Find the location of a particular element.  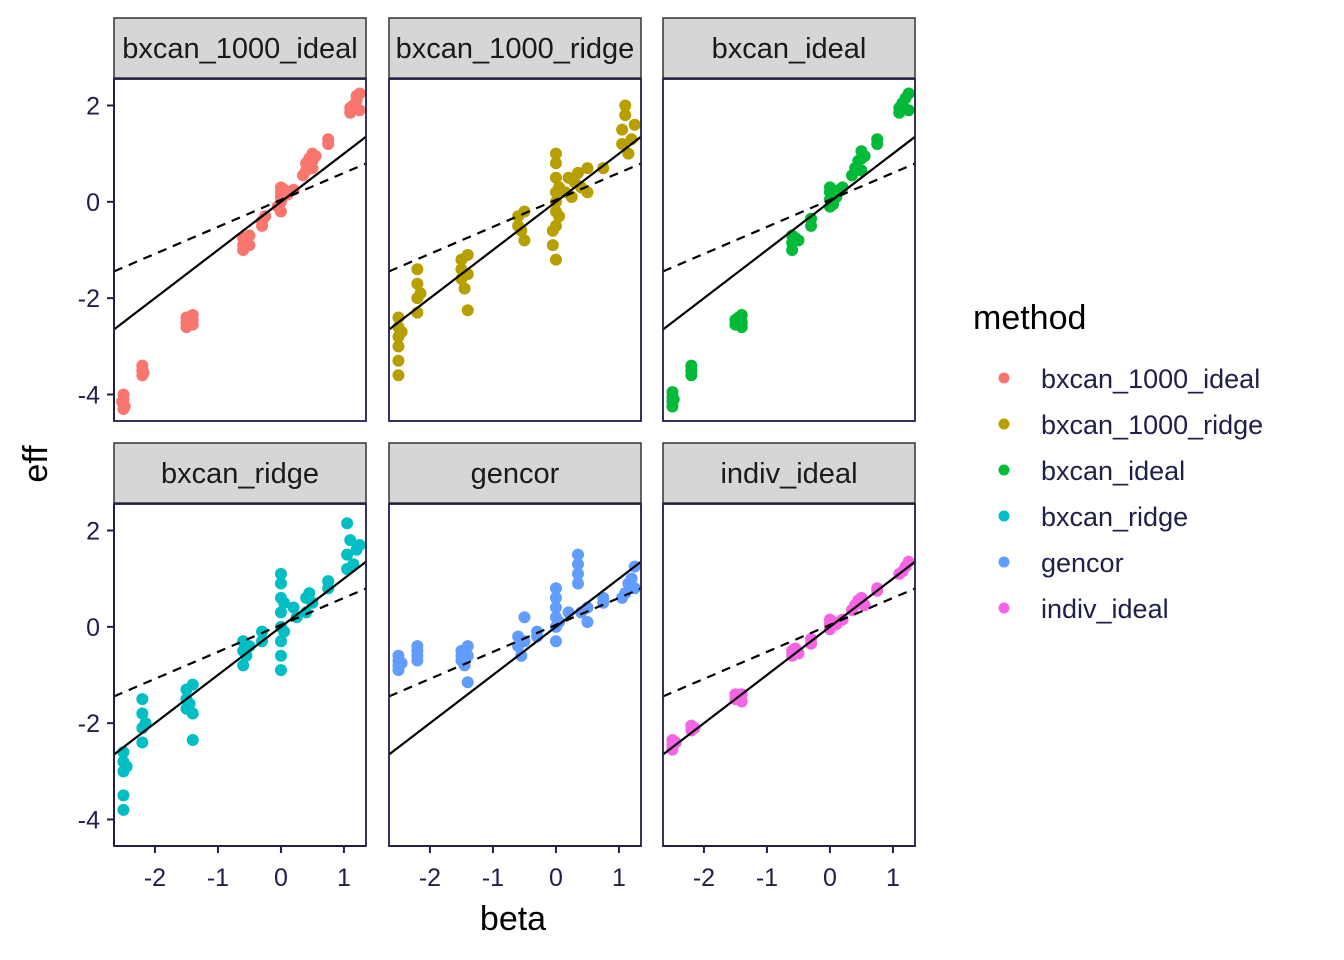

x-tick-label: 0 is located at coordinates (556, 878).